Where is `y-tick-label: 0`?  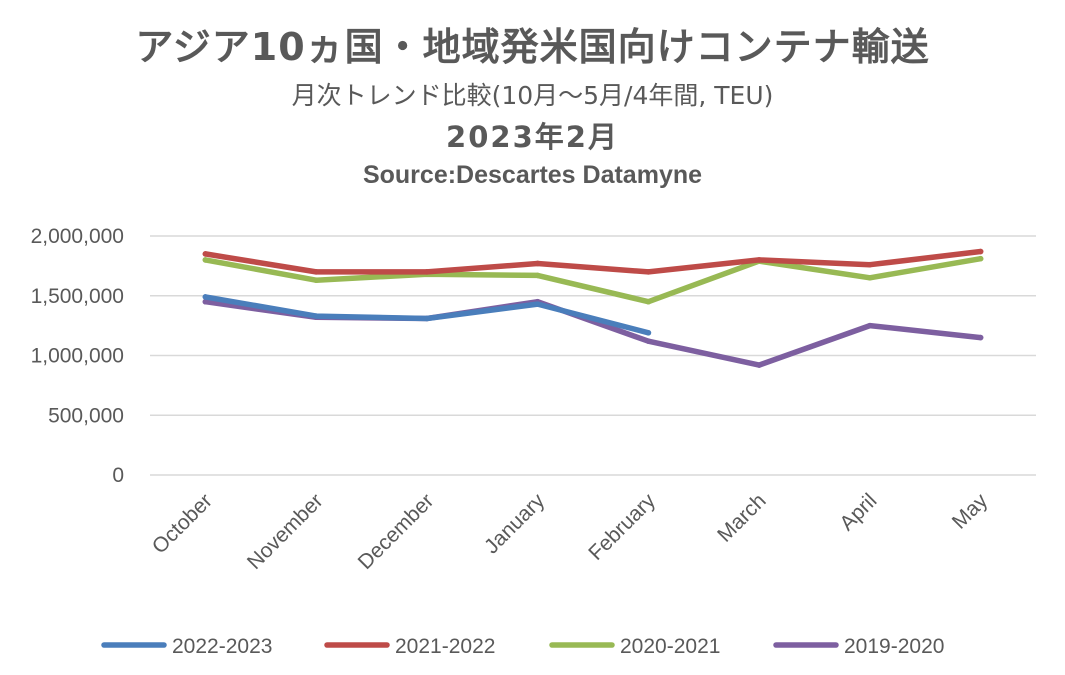
y-tick-label: 0 is located at coordinates (118, 475).